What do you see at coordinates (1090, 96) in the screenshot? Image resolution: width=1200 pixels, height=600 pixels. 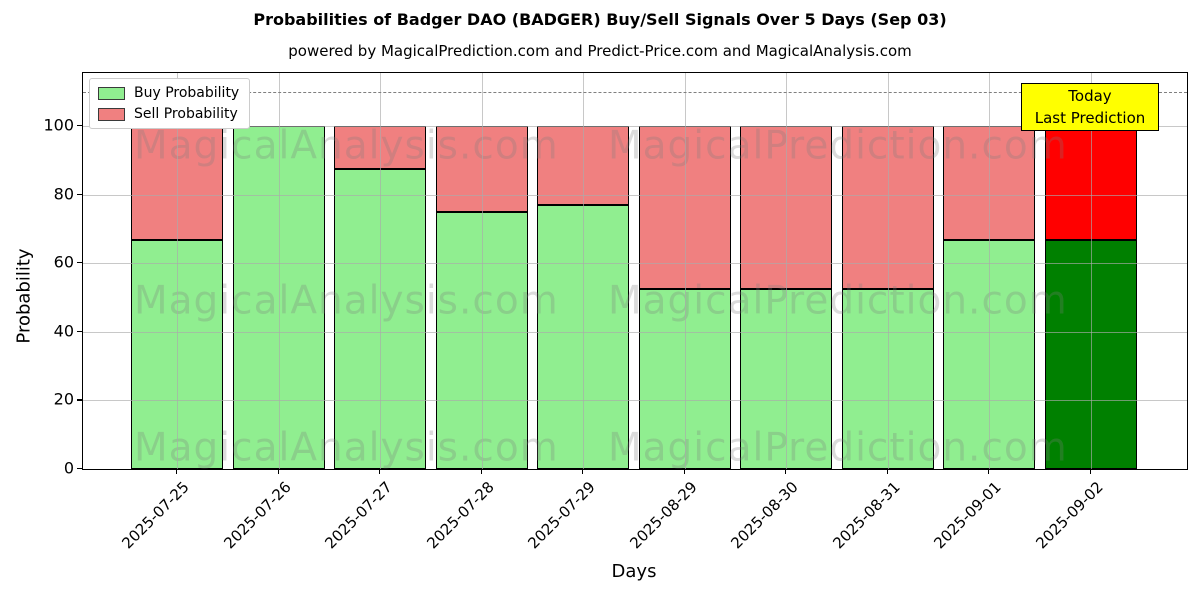 I see `today-annotation-line1: Today` at bounding box center [1090, 96].